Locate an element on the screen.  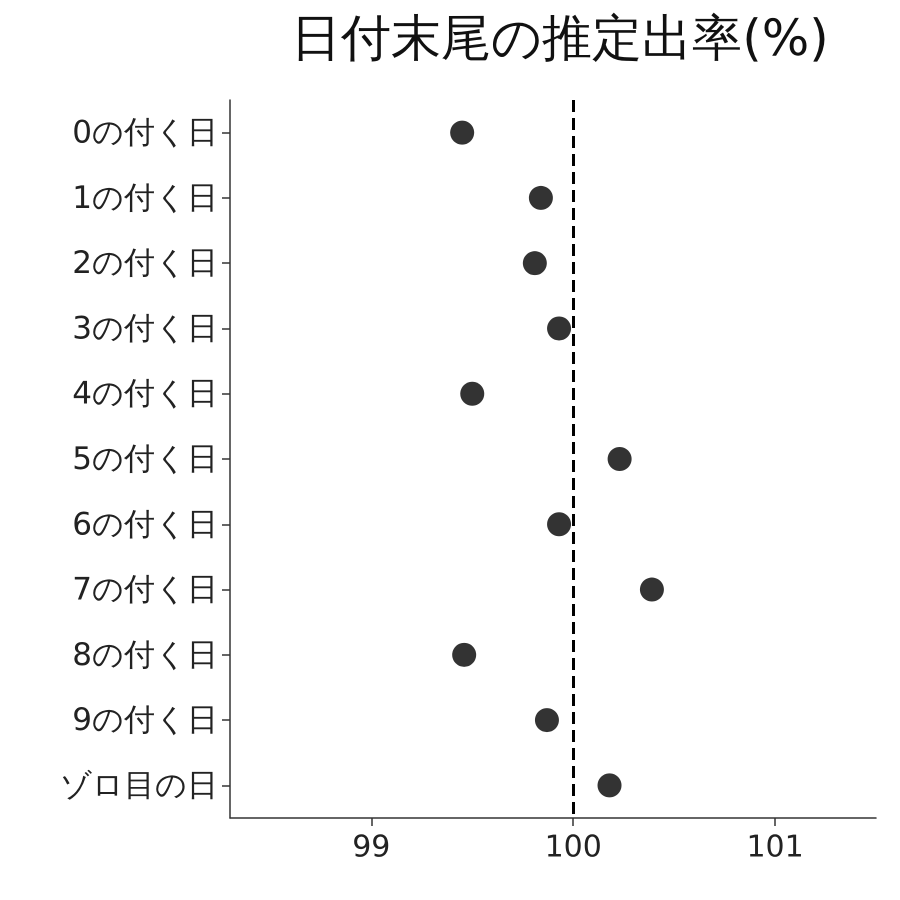
x-tick-label: 101 is located at coordinates (775, 847).